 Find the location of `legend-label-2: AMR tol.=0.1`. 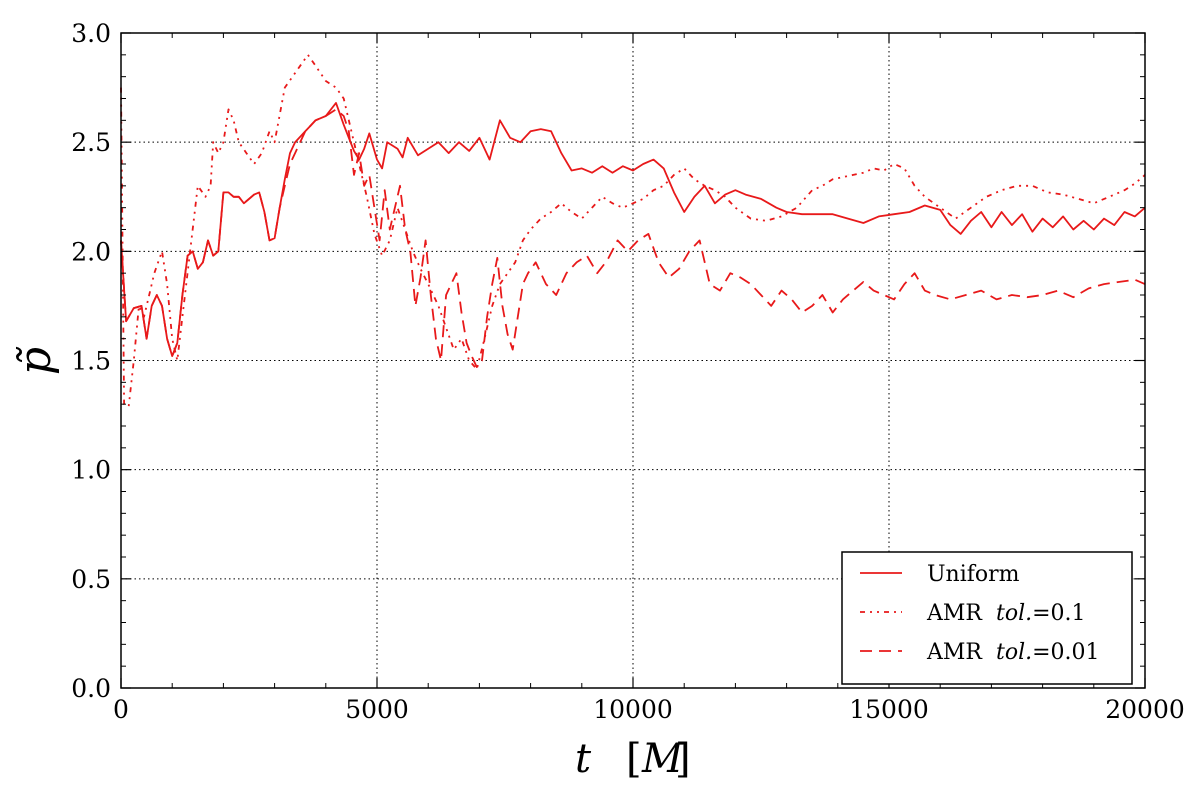

legend-label-2: AMR tol.=0.1 is located at coordinates (1006, 613).